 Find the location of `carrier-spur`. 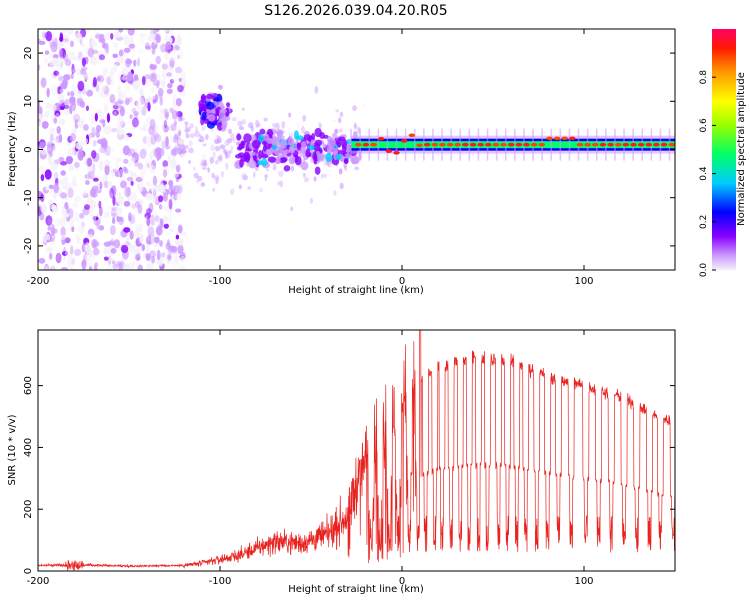

carrier-spur is located at coordinates (469, 144).